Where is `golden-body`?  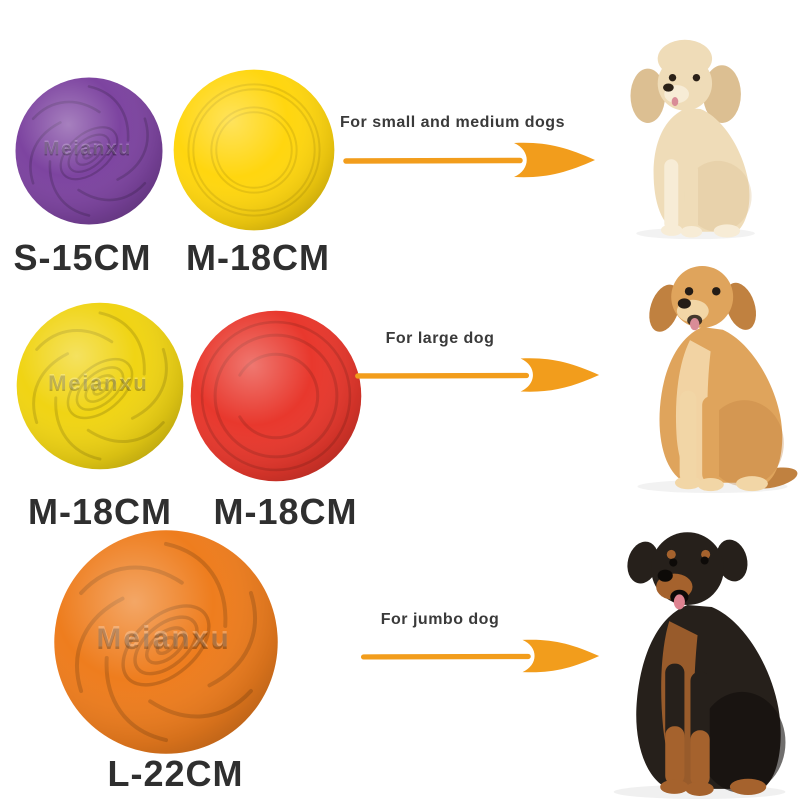
golden-body is located at coordinates (723, 378).